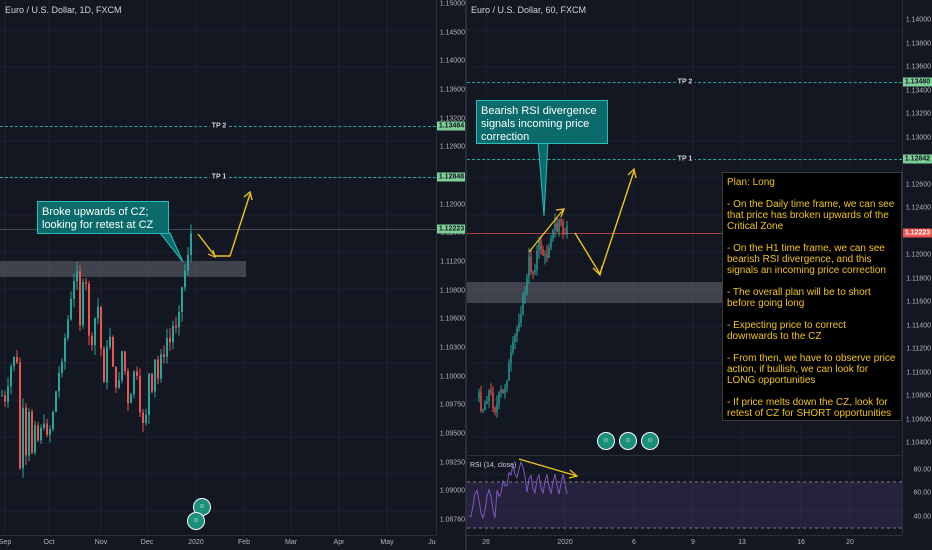 The height and width of the screenshot is (550, 932). What do you see at coordinates (918, 137) in the screenshot?
I see `price-tick-label: 1.13000` at bounding box center [918, 137].